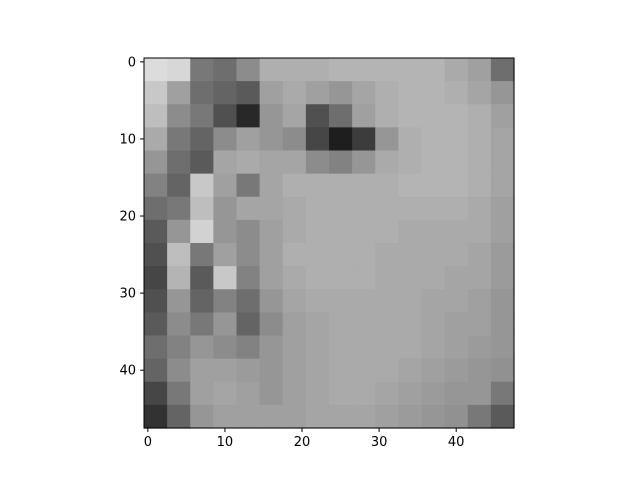  What do you see at coordinates (304, 439) in the screenshot?
I see `x-axis: 0 10 20 30 40` at bounding box center [304, 439].